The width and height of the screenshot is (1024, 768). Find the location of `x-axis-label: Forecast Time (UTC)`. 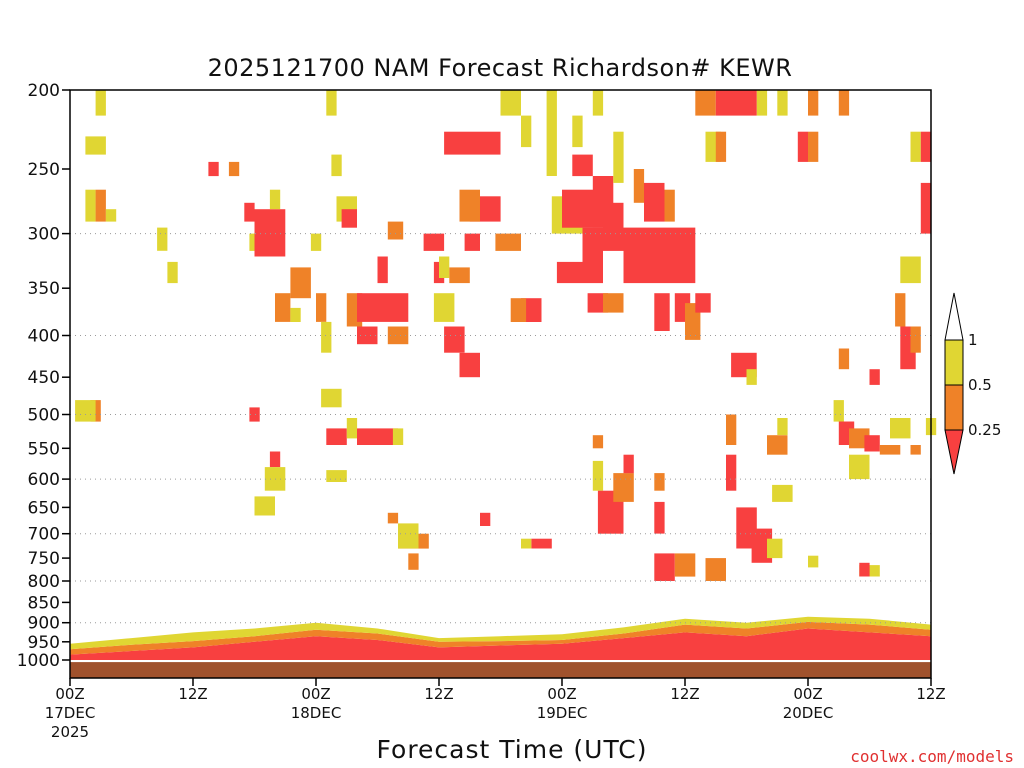

x-axis-label: Forecast Time (UTC) is located at coordinates (512, 749).